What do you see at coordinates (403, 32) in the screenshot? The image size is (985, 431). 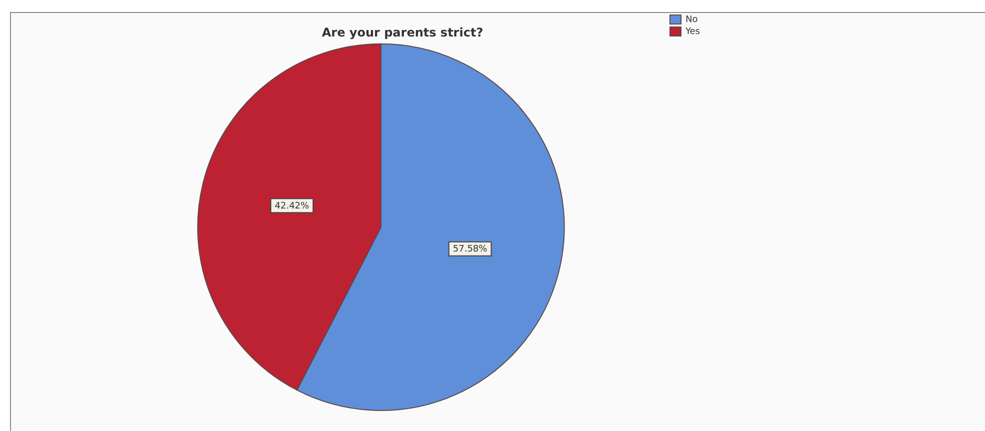 I see `text: Are your parents strict?` at bounding box center [403, 32].